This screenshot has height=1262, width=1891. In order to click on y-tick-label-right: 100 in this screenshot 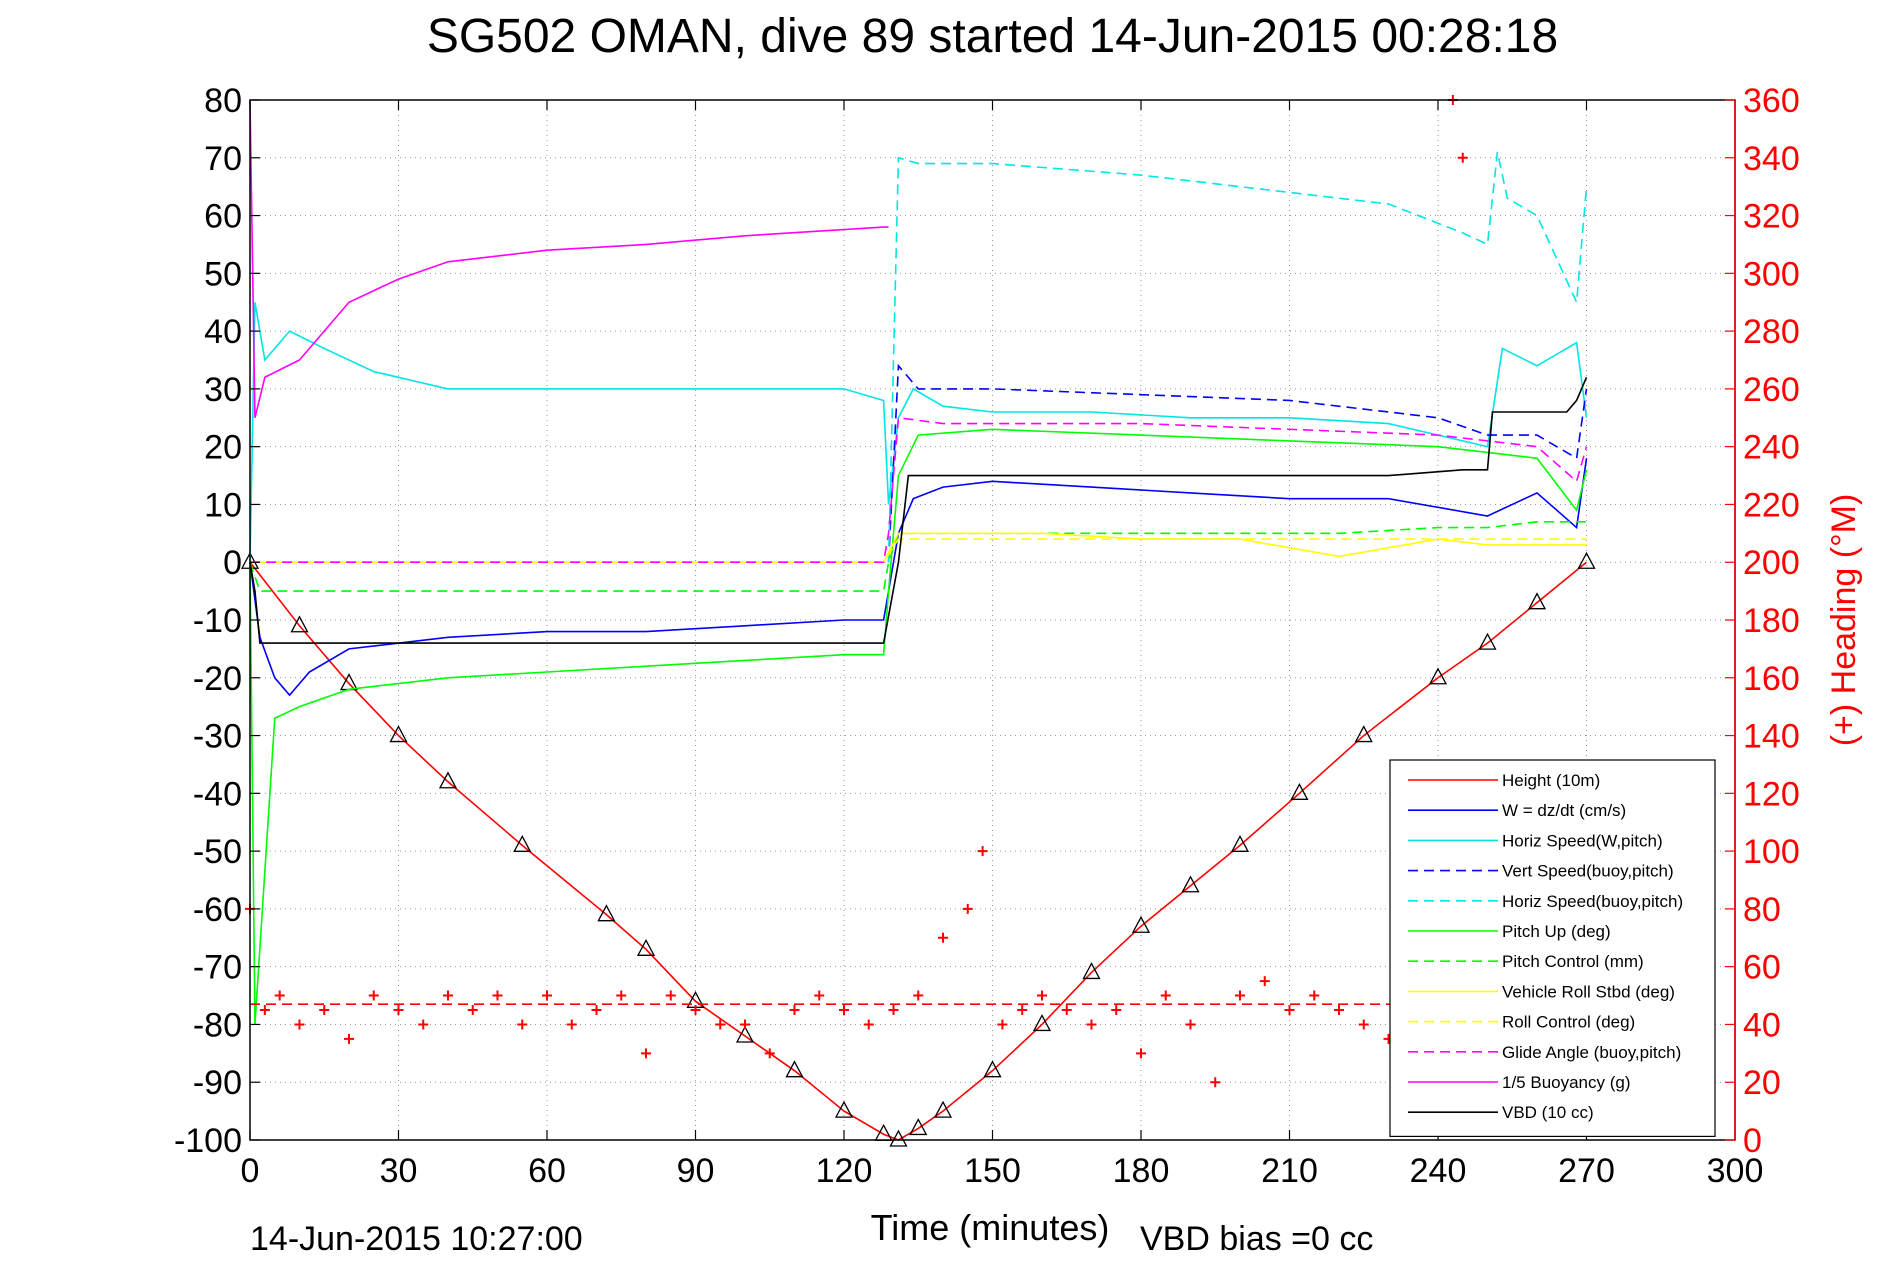, I will do `click(1771, 852)`.